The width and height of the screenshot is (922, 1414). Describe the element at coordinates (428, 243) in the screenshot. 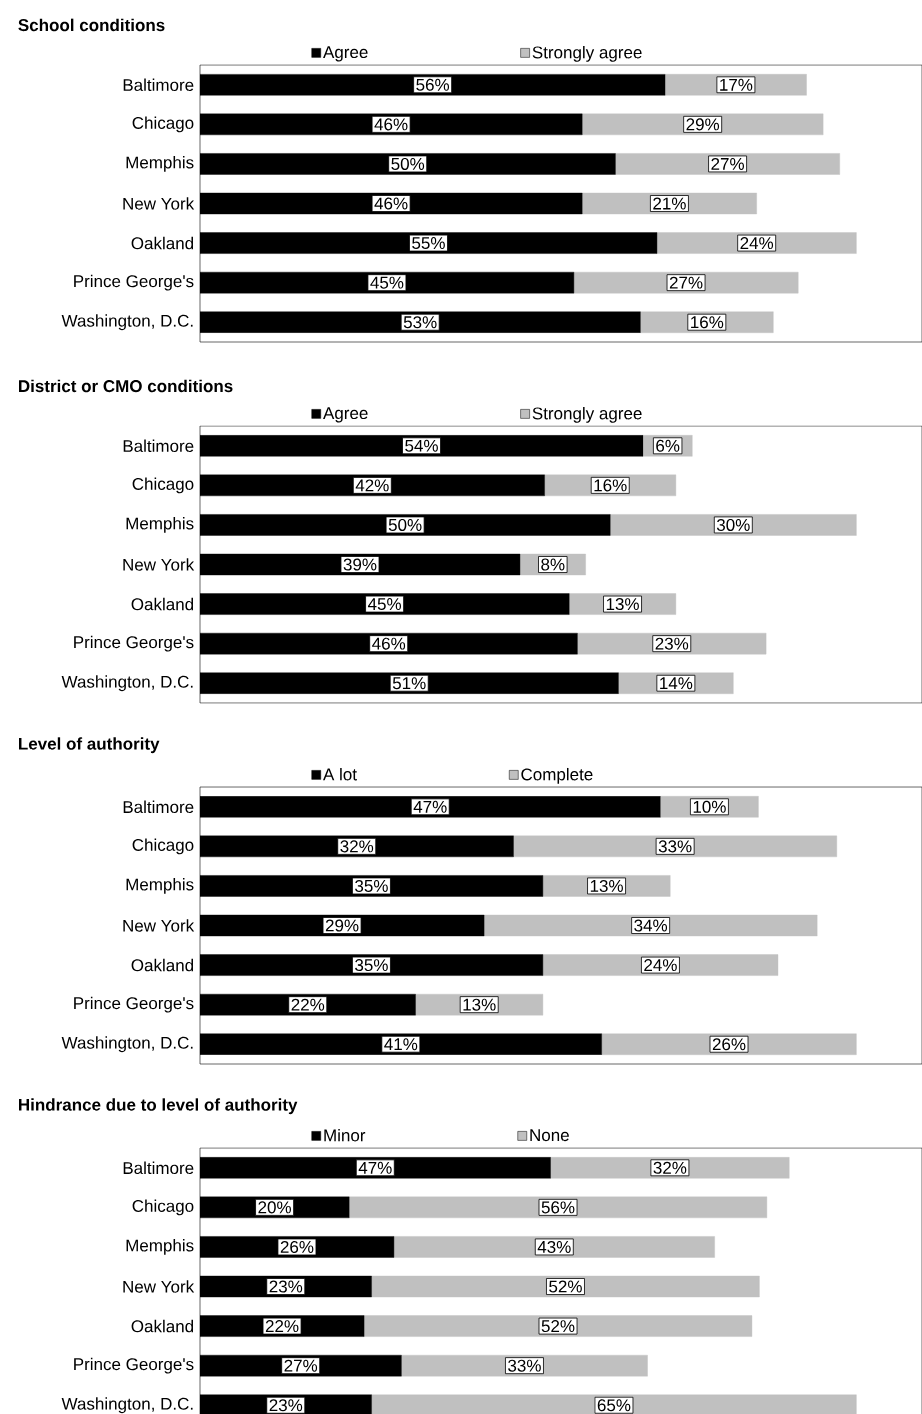

I see `data-label: 55%` at that location.